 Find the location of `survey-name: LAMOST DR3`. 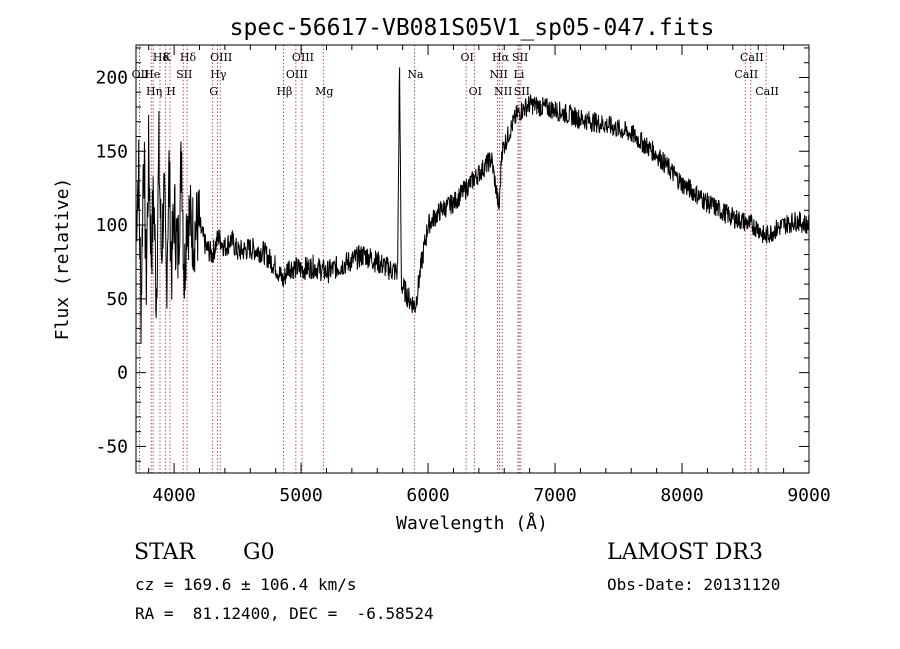

survey-name: LAMOST DR3 is located at coordinates (685, 552).